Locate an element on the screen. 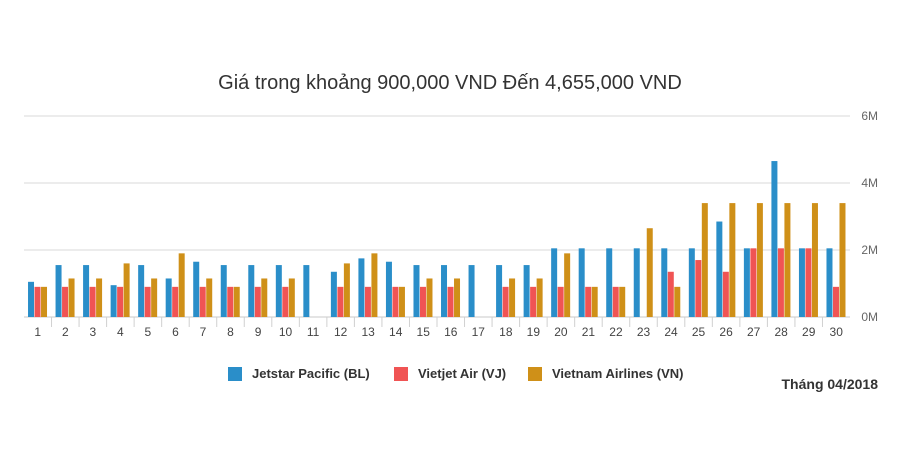 The image size is (900, 471). legend-label-vietnam-airlines: Vietnam Airlines (VN) is located at coordinates (618, 373).